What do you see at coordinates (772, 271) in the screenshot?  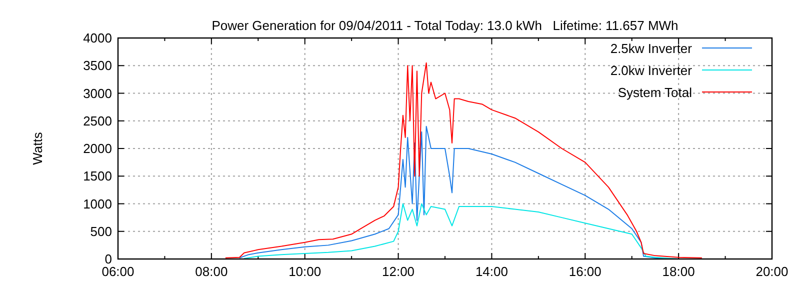 I see `x-tick-label: 20:00` at bounding box center [772, 271].